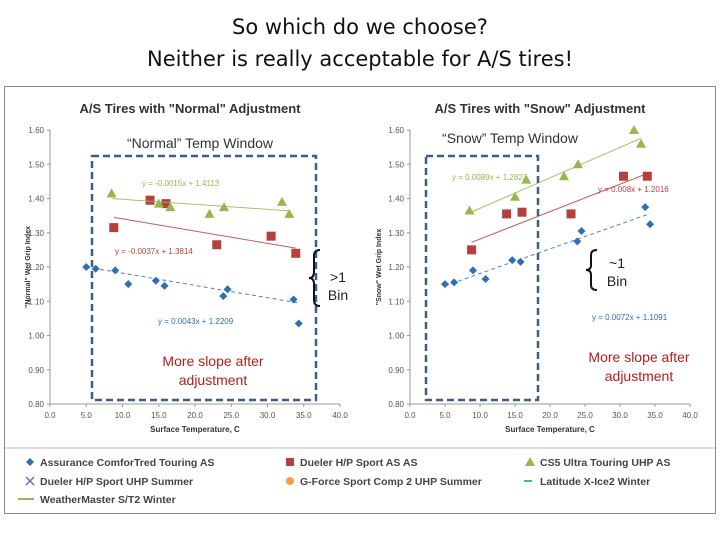 This screenshot has width=720, height=540. Describe the element at coordinates (338, 295) in the screenshot. I see `bin-annotation-left-line-2: Bin` at that location.